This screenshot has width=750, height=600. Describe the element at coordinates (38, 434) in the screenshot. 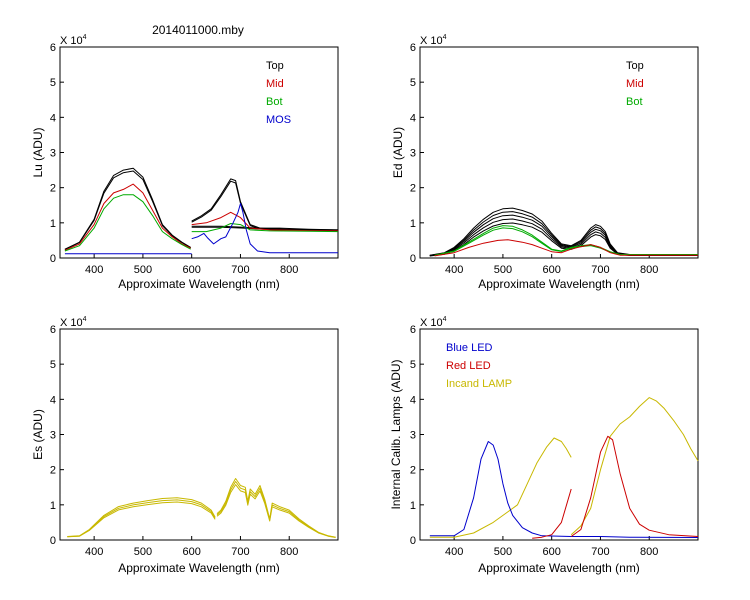

I see `y-axis-label: Es (ADU)` at that location.